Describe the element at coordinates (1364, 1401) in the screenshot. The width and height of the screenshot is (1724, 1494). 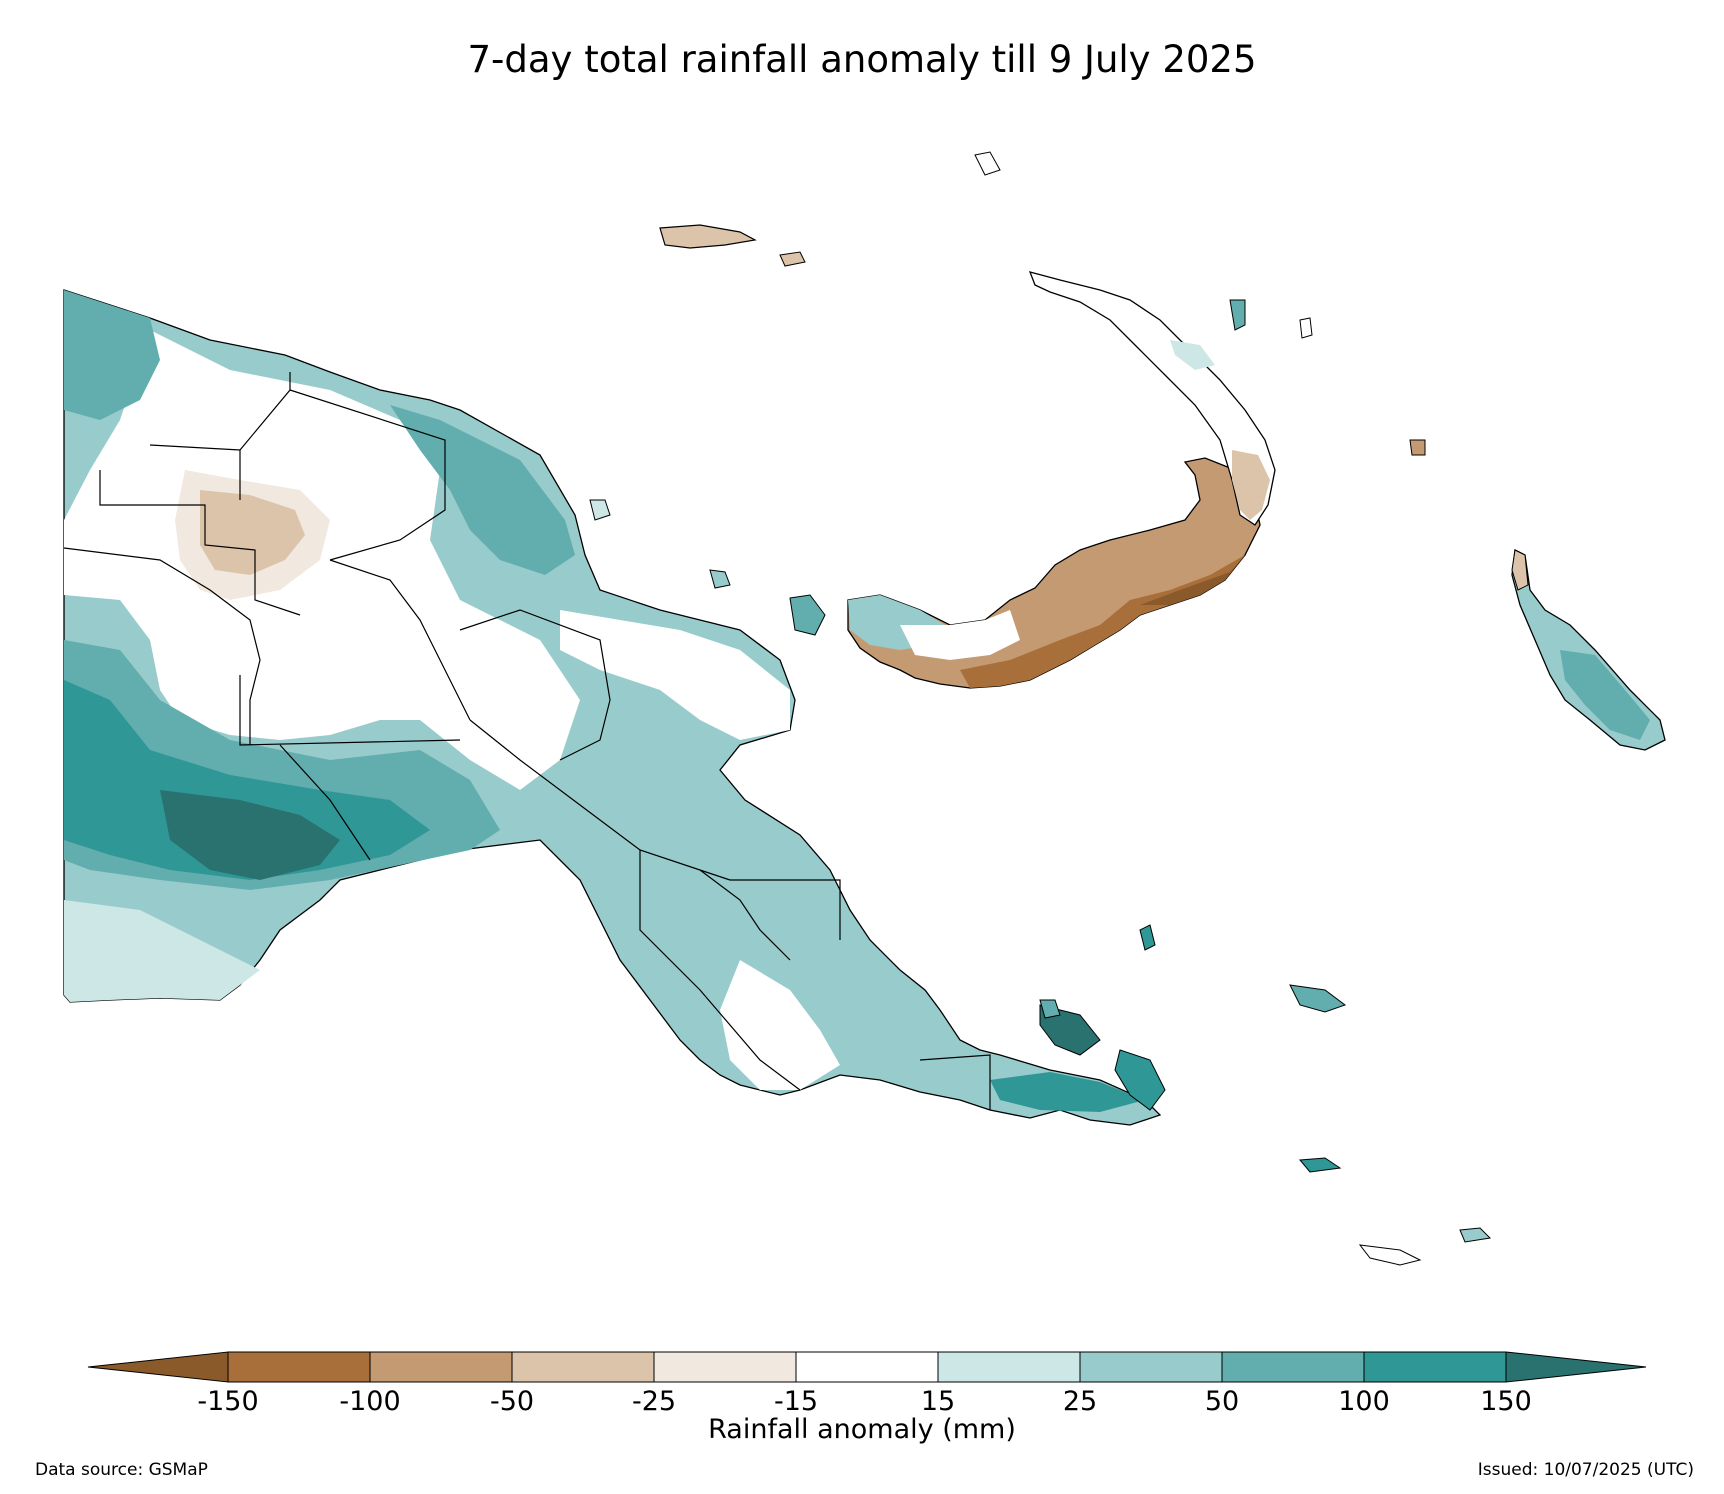
I see `colorbar-tick-label: 100` at that location.